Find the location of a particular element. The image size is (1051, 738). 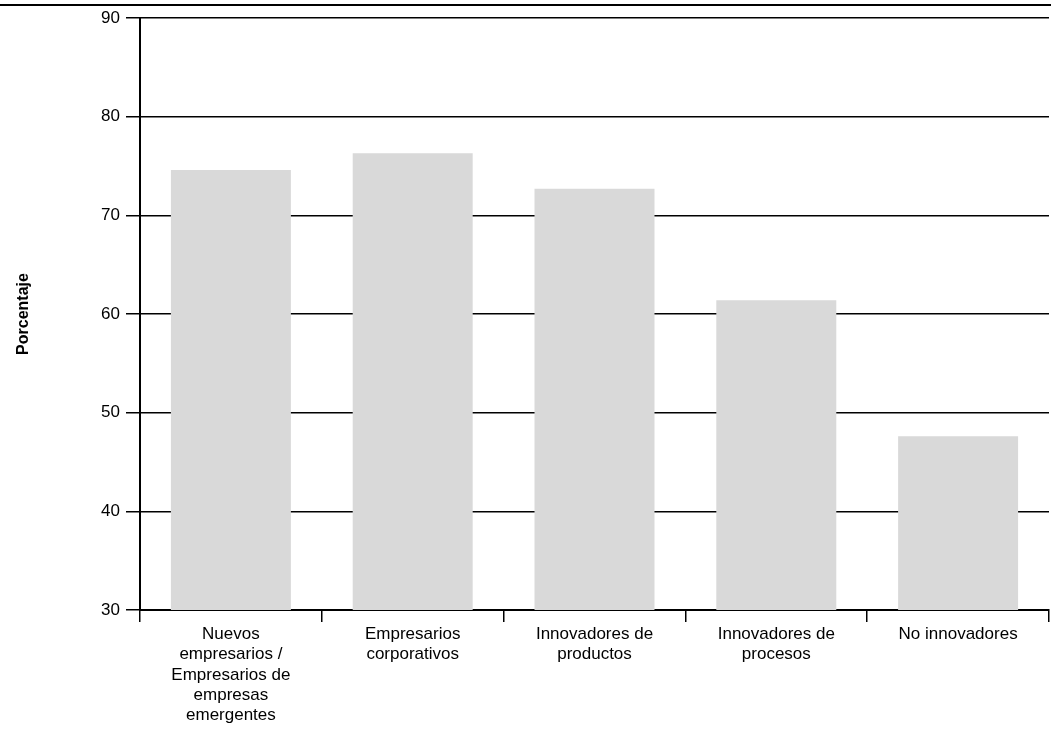

y-tick-label: 50 is located at coordinates (110, 412).